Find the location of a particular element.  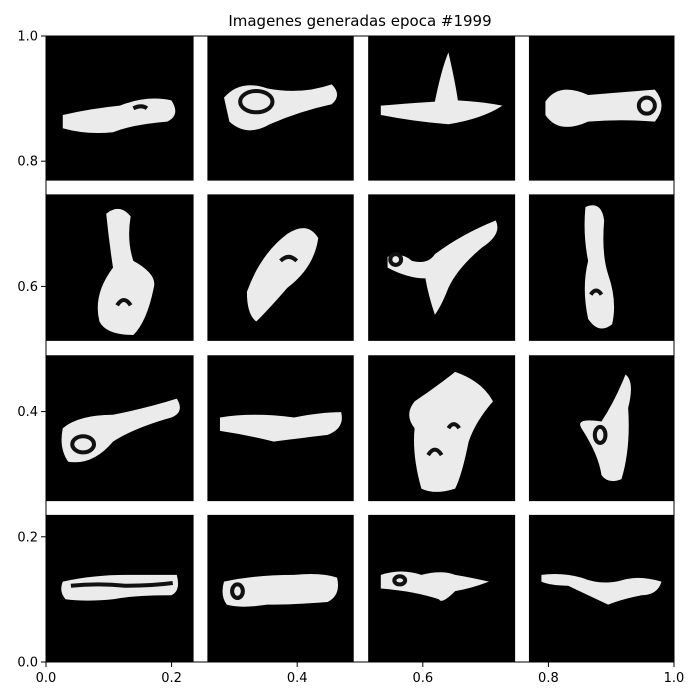

y-tick-label: 0.0 is located at coordinates (27, 663).